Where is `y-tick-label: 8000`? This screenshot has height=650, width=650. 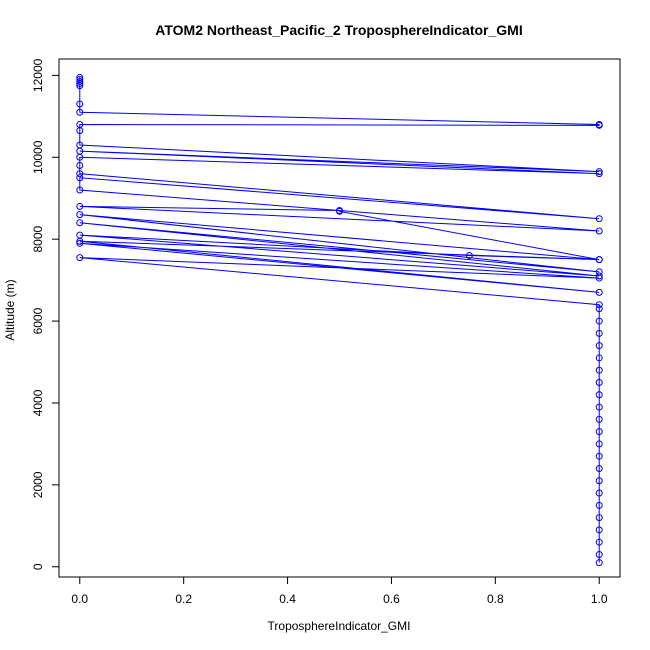
y-tick-label: 8000 is located at coordinates (38, 239).